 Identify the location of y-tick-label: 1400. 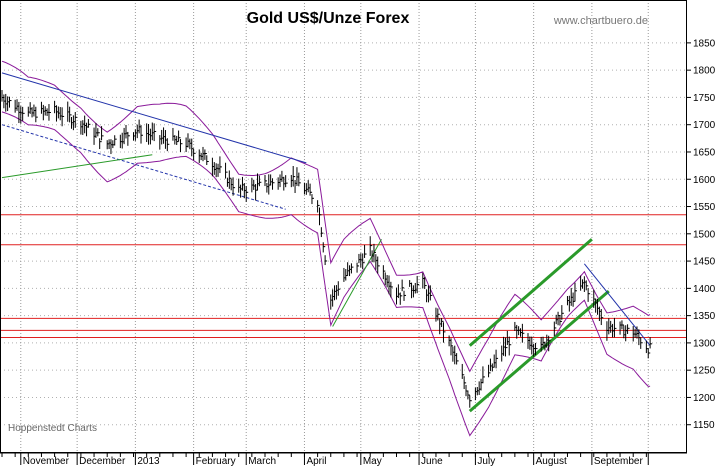
(704, 289).